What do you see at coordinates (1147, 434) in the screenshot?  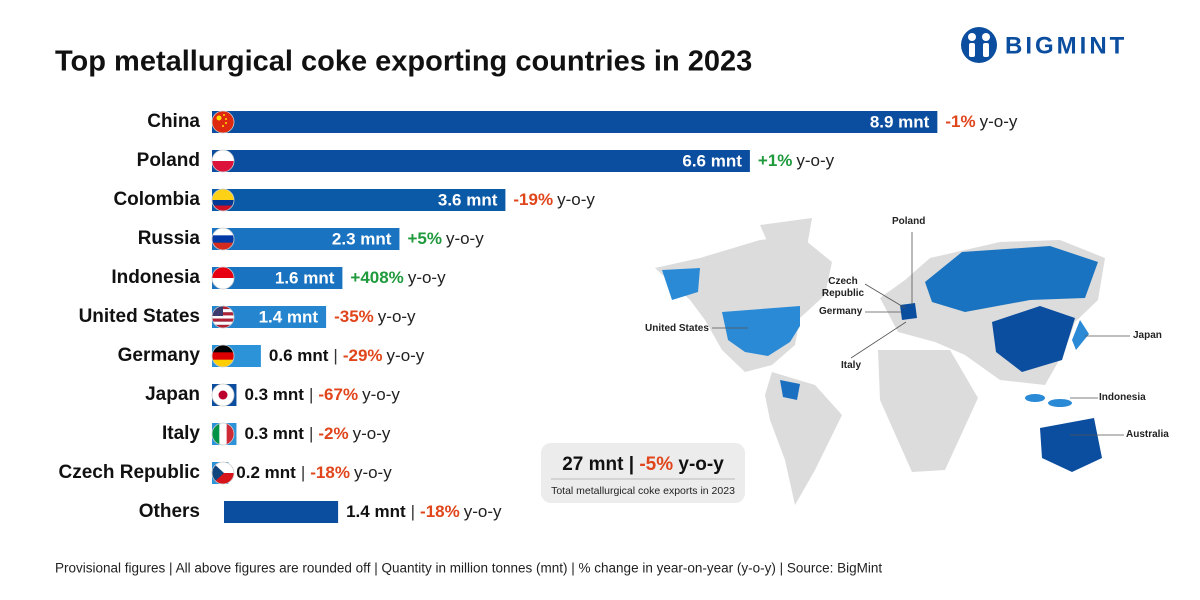 I see `map-label: Australia` at bounding box center [1147, 434].